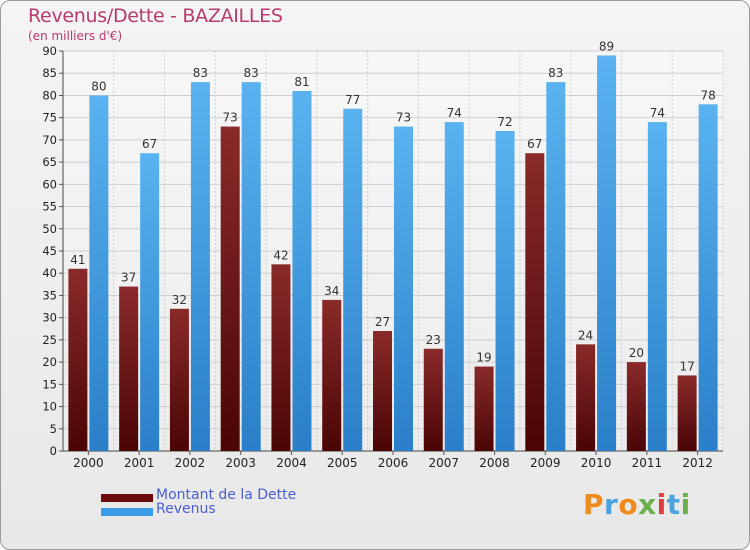 This screenshot has width=750, height=550. What do you see at coordinates (494, 463) in the screenshot?
I see `x-tick-label: 2008` at bounding box center [494, 463].